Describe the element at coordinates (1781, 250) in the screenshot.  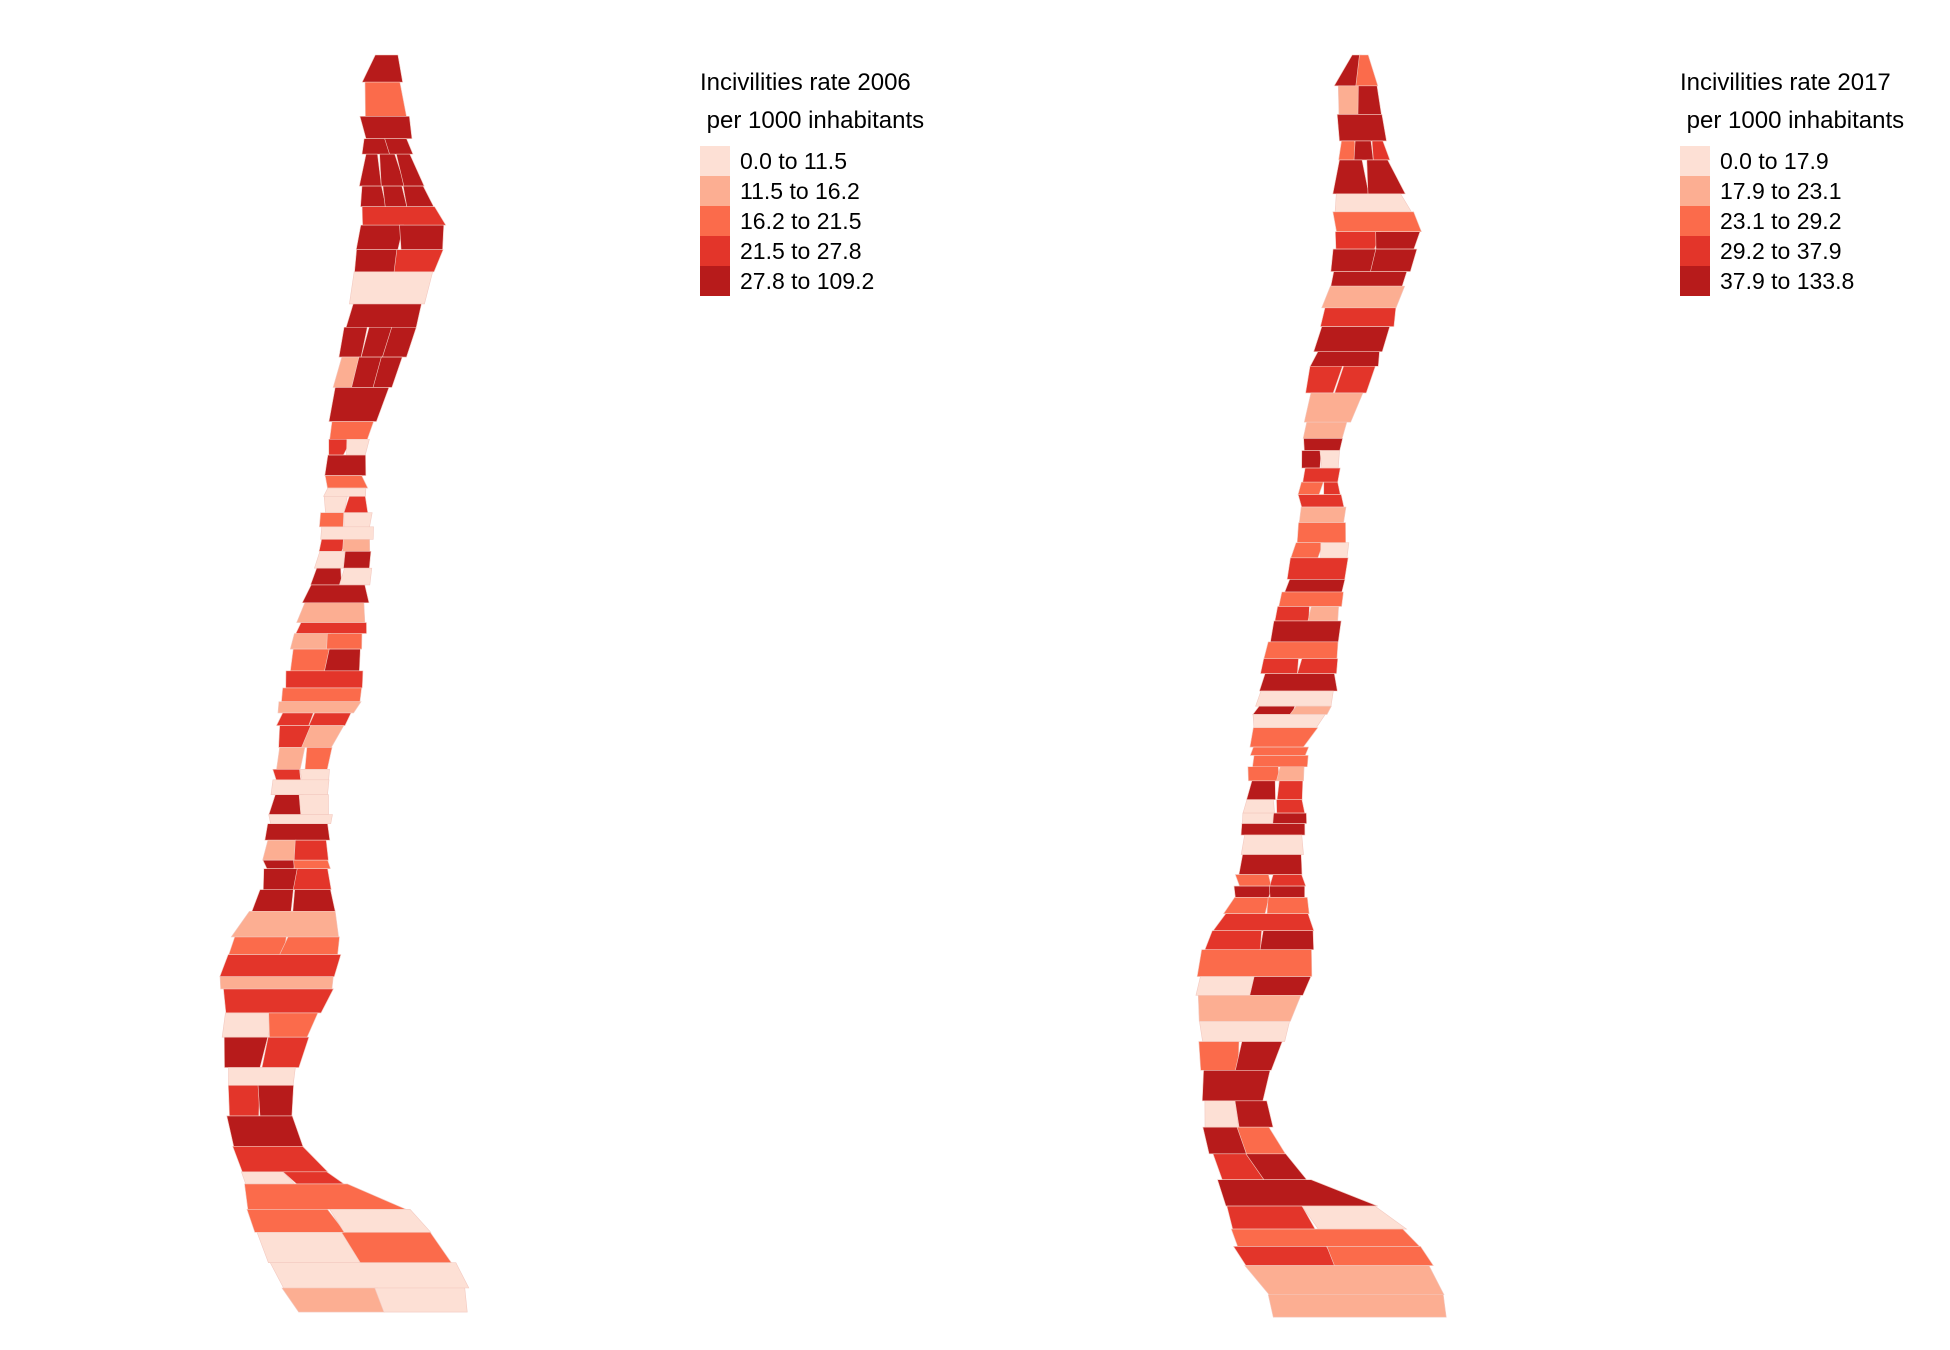
I see `legend-label: 29.2 to 37.9` at that location.